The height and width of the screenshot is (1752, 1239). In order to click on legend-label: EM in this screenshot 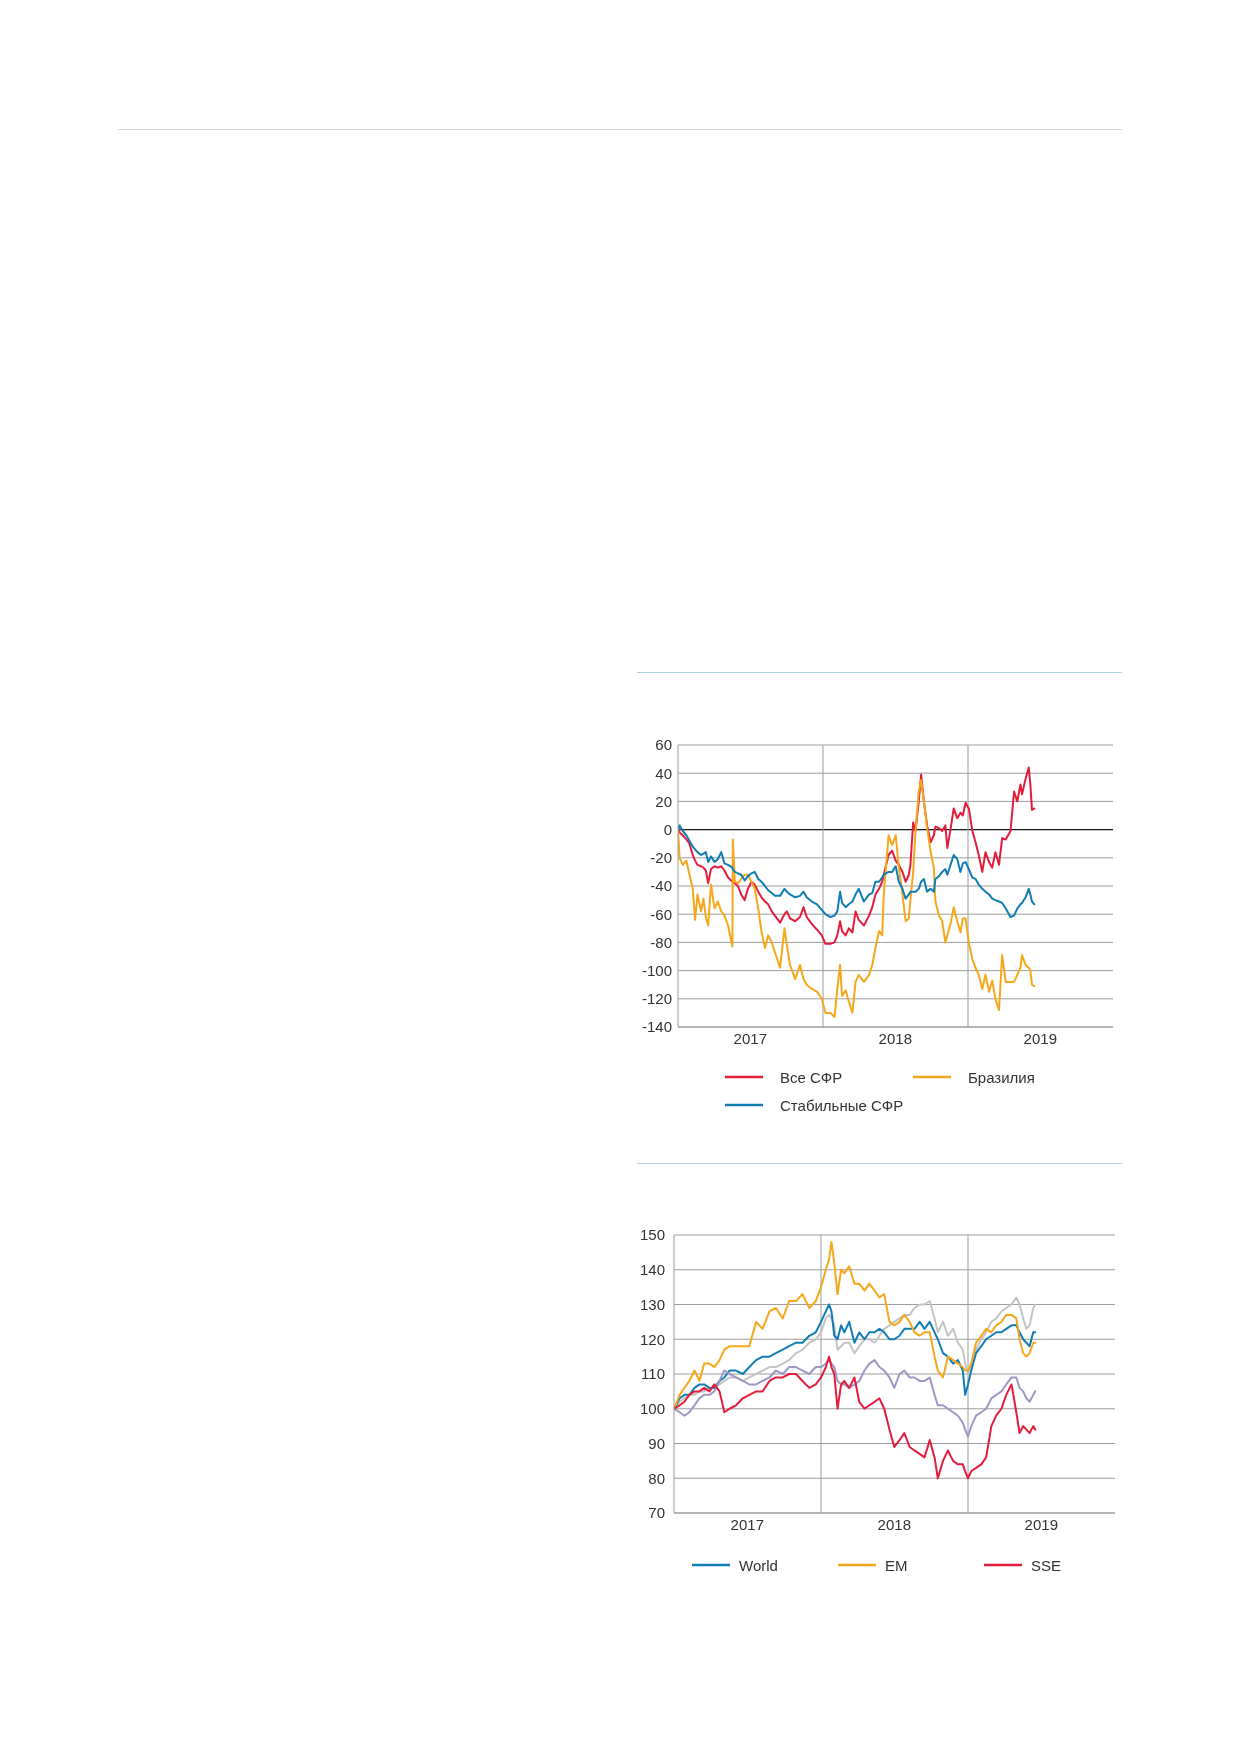, I will do `click(896, 1565)`.